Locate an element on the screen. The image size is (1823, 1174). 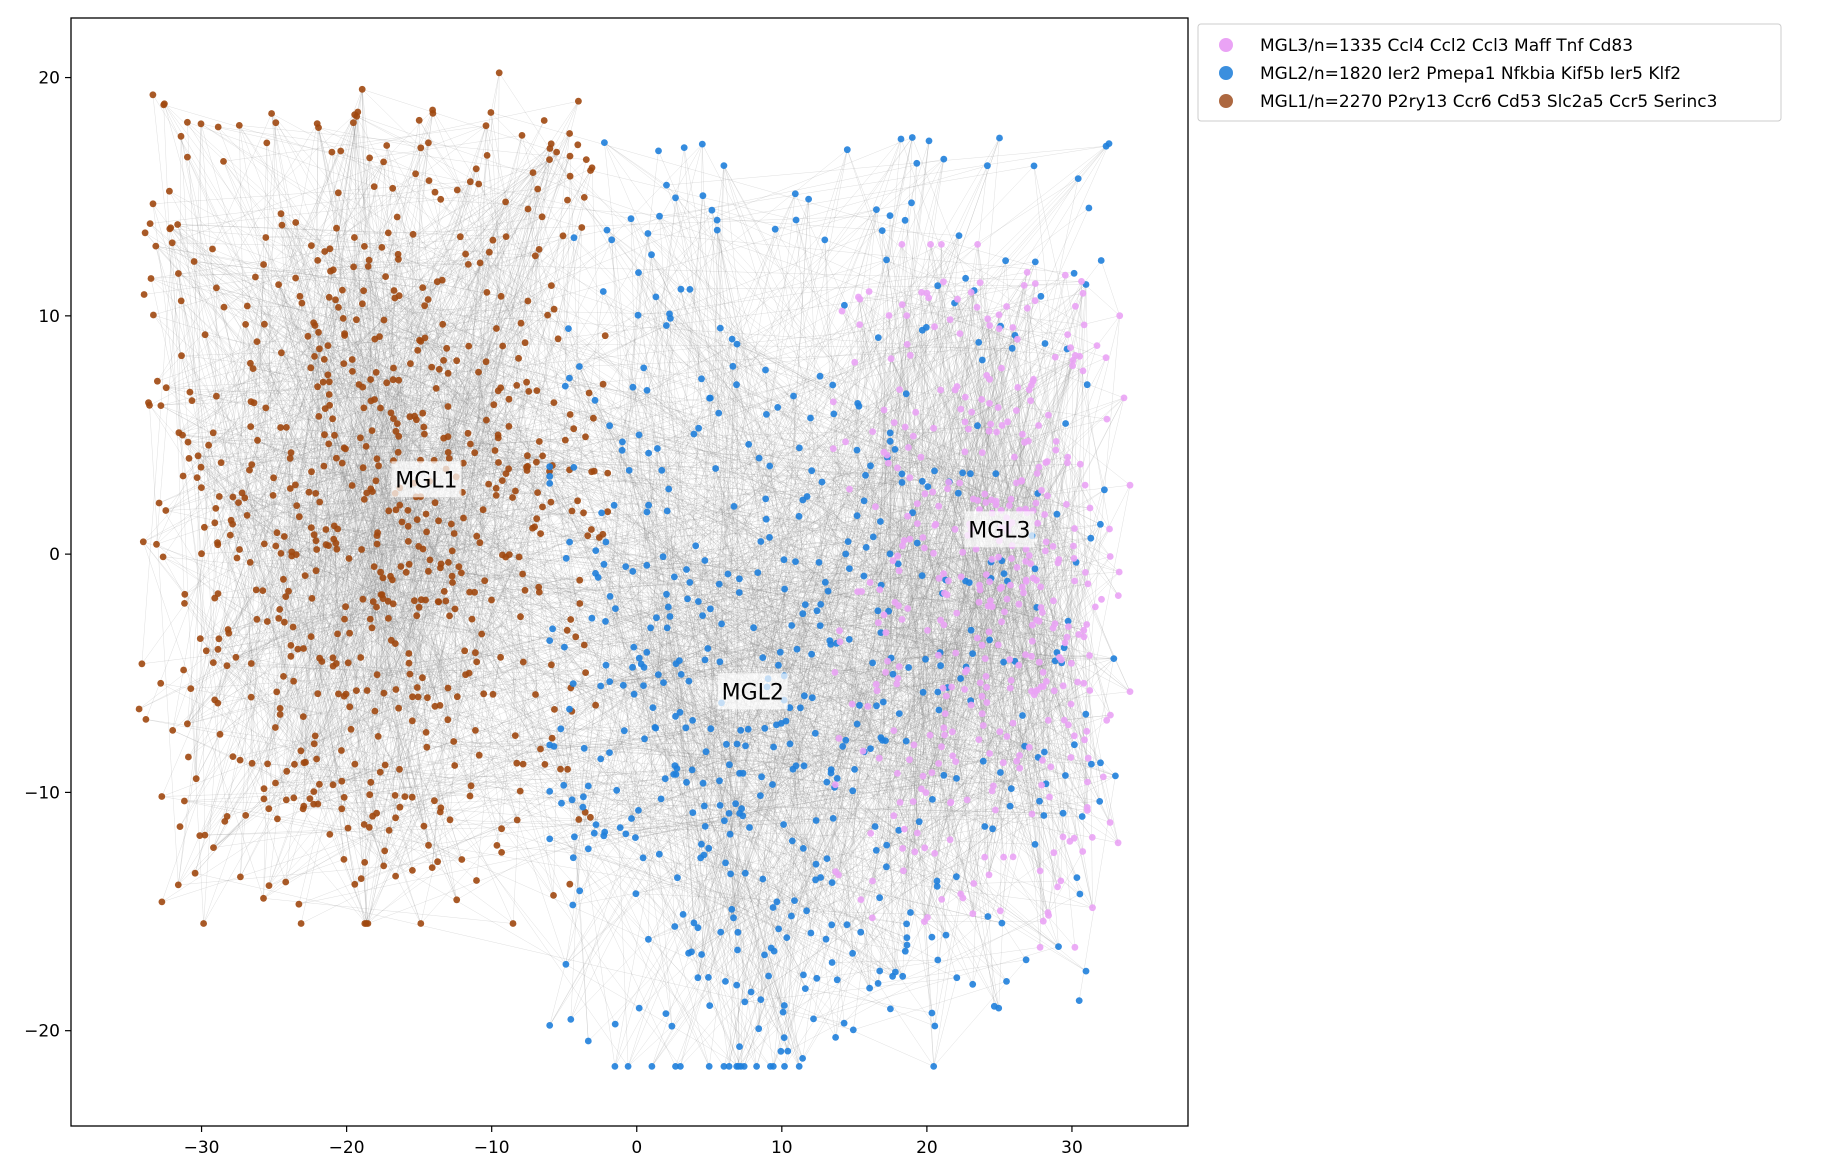
x-tick-label: 10 is located at coordinates (782, 1148).